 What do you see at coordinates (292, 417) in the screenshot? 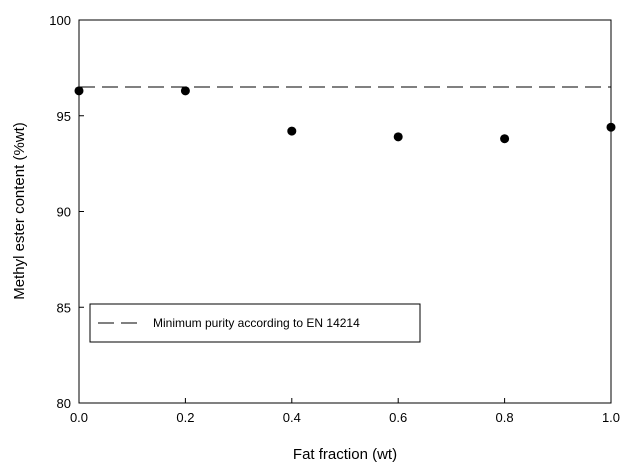
I see `x-tick-label: 0.4` at bounding box center [292, 417].